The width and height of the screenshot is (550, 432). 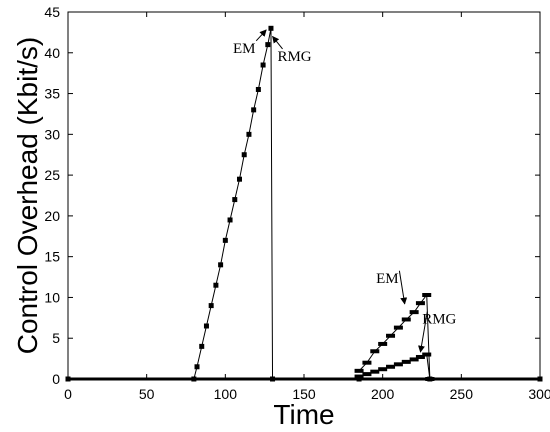 I want to click on y-axis-title: Control Overhead (Kbit/s), so click(x=27, y=195).